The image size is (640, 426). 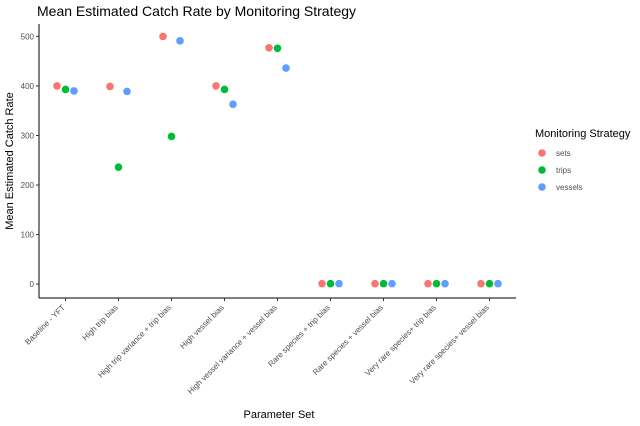 What do you see at coordinates (563, 170) in the screenshot?
I see `legend-label-trips: trips` at bounding box center [563, 170].